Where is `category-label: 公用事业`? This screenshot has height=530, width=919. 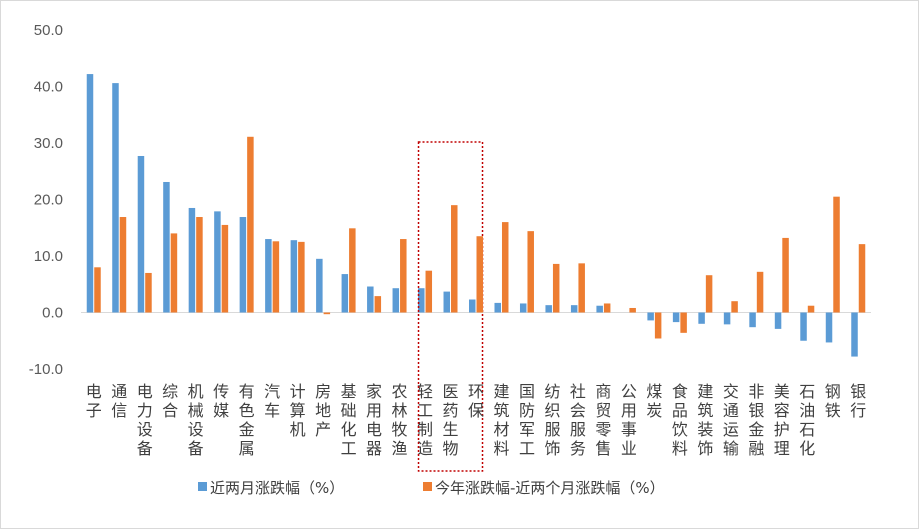
category-label: 公用事业 is located at coordinates (629, 420).